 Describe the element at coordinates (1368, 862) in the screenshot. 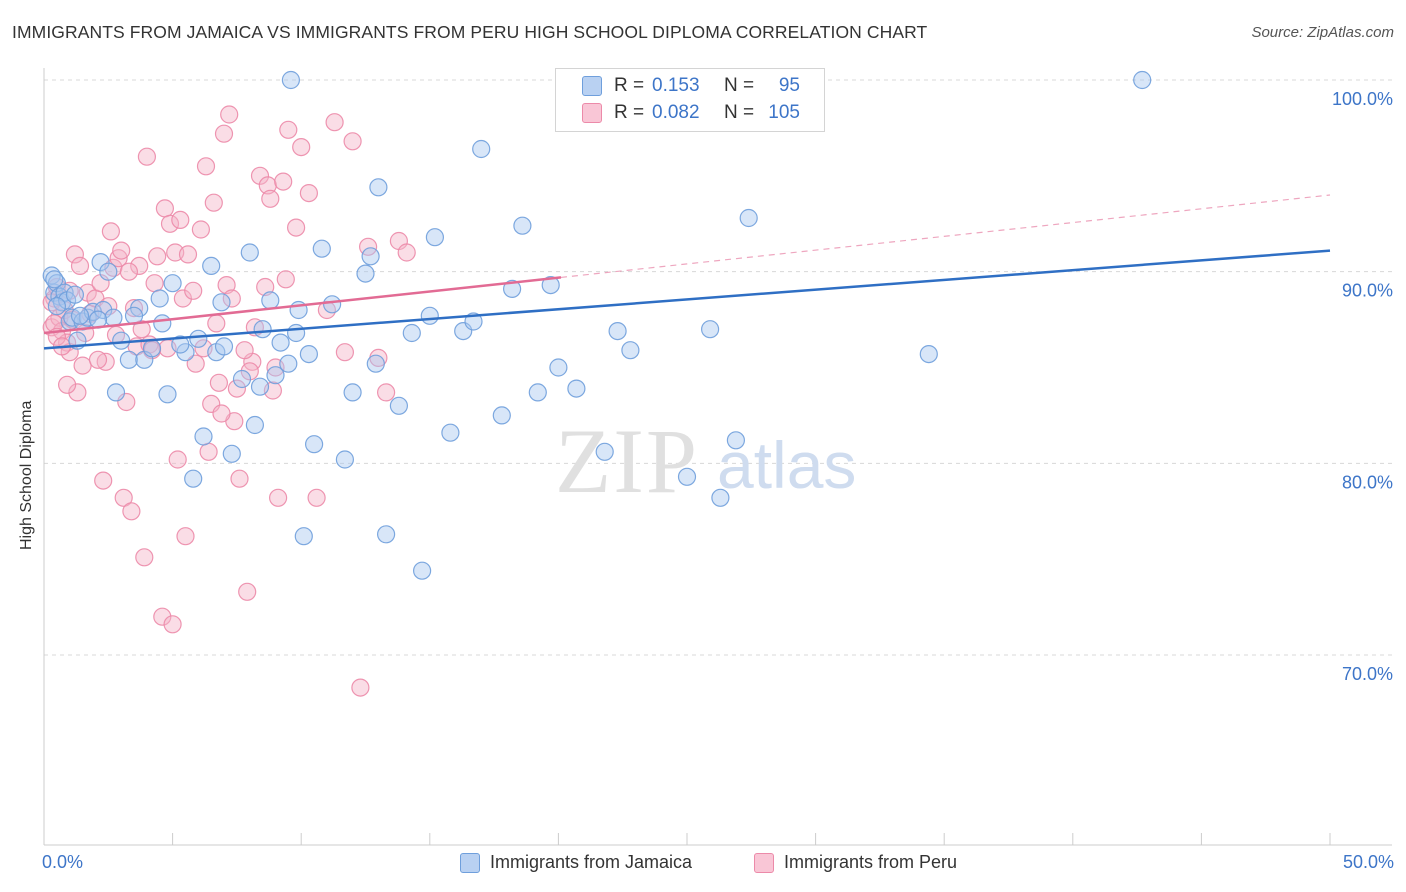

I see `x-tick-max: 50.0%` at that location.